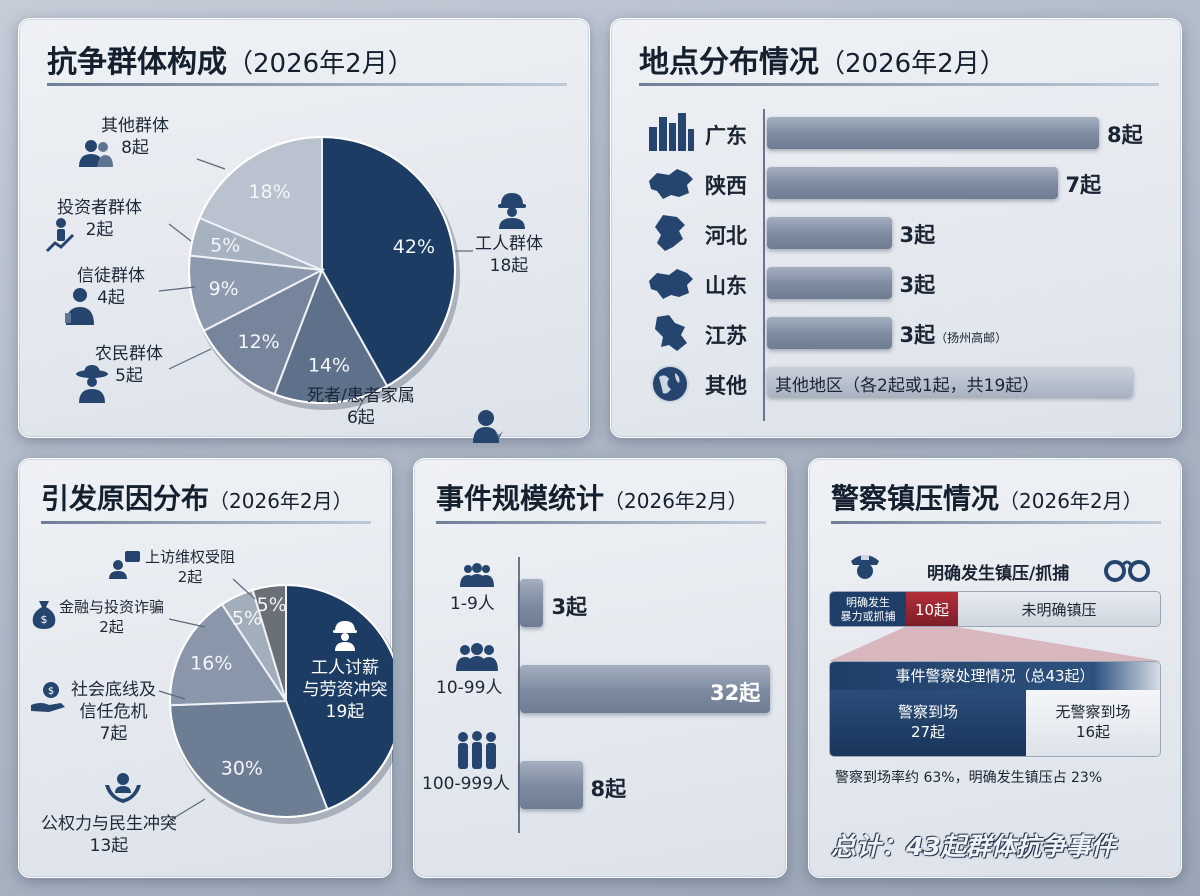 This screenshot has width=1200, height=896. Describe the element at coordinates (1071, 501) in the screenshot. I see `police-title-sub: （2026年2月）` at that location.